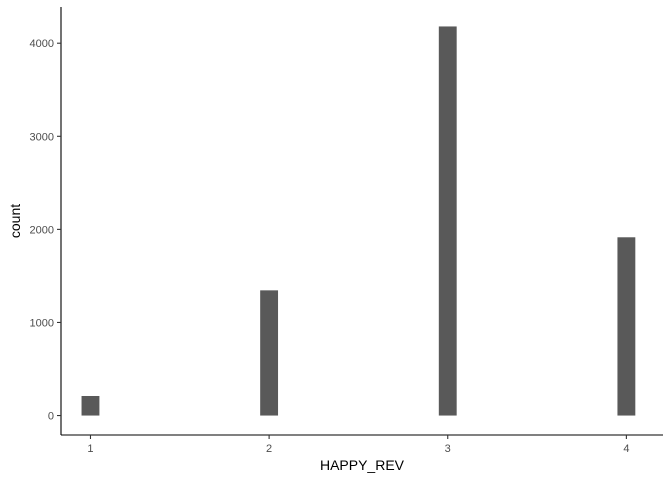 The width and height of the screenshot is (672, 480). I want to click on y-tick-label: 0, so click(51, 417).